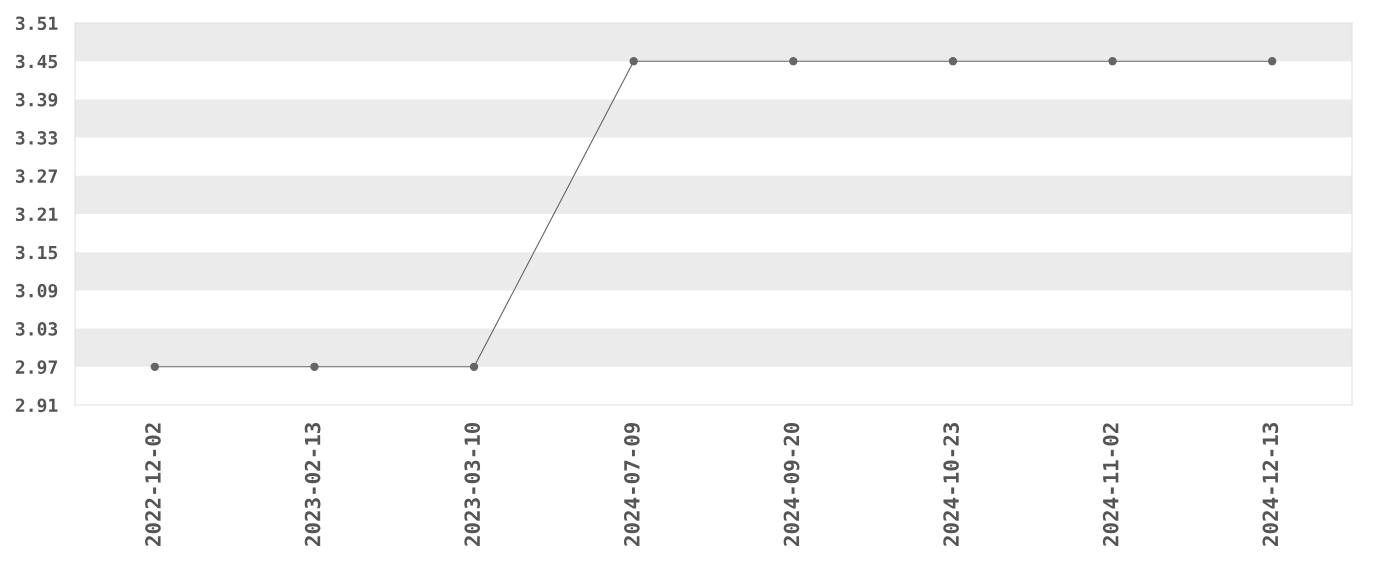  I want to click on y-tick-label: 3.03, so click(36, 329).